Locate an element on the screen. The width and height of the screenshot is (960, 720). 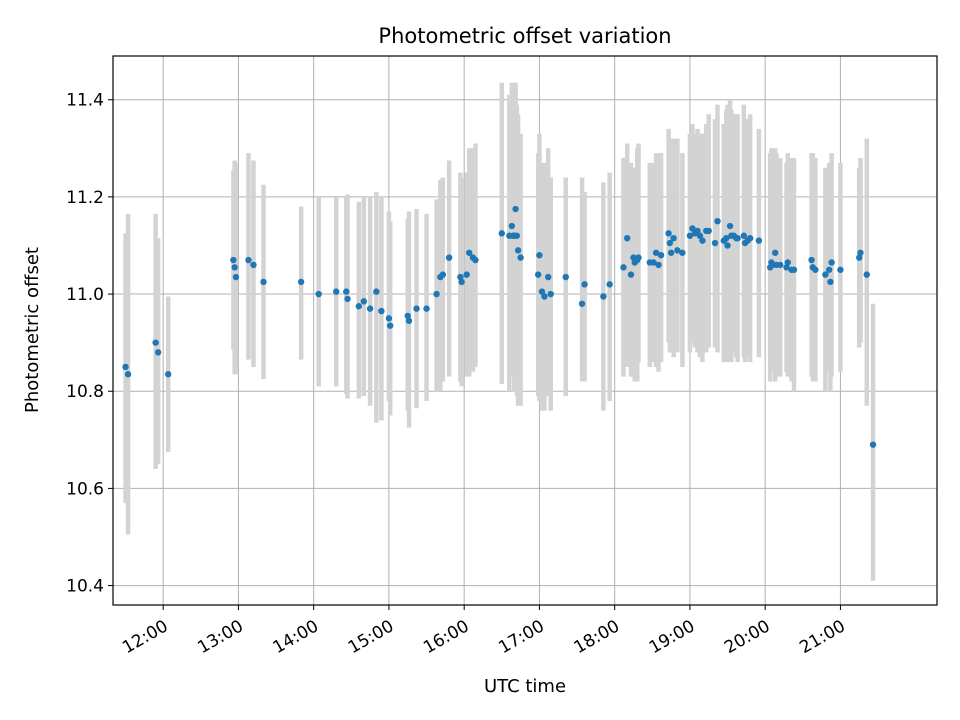
y-tick-label: 11.4 is located at coordinates (85, 101).